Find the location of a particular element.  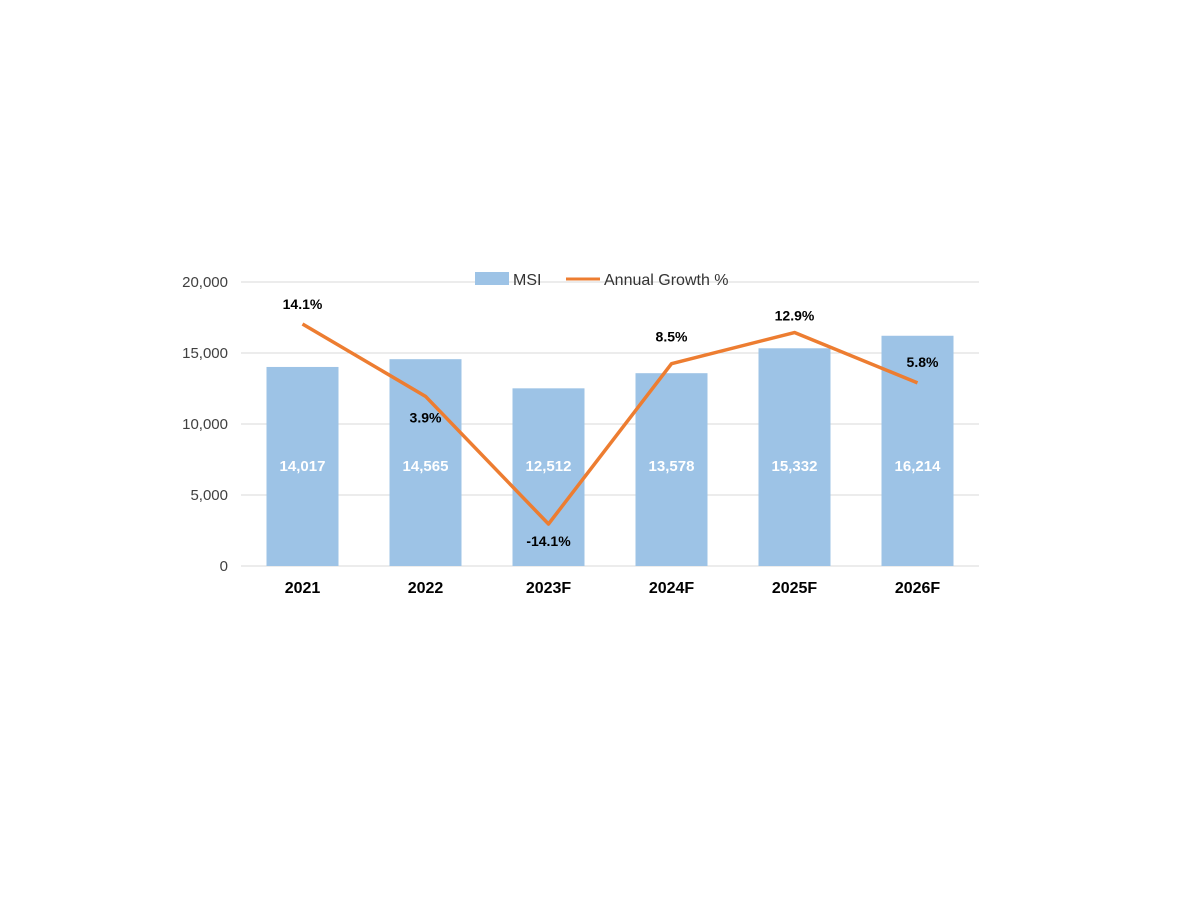

legend-label-growth: Annual Growth % is located at coordinates (666, 280).